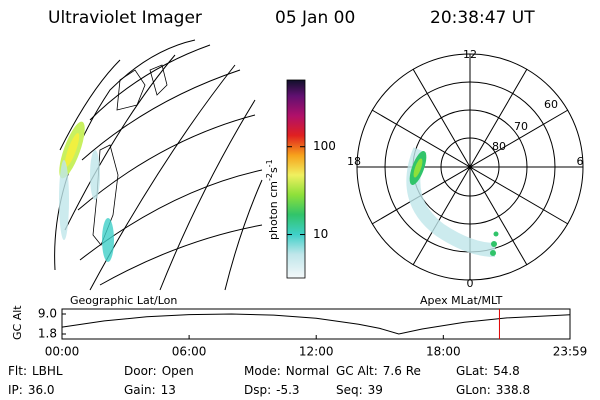  I want to click on timeline: 9.0 1.8 00:00 06:00 12:00 18:00 23:59, so click(312, 333).